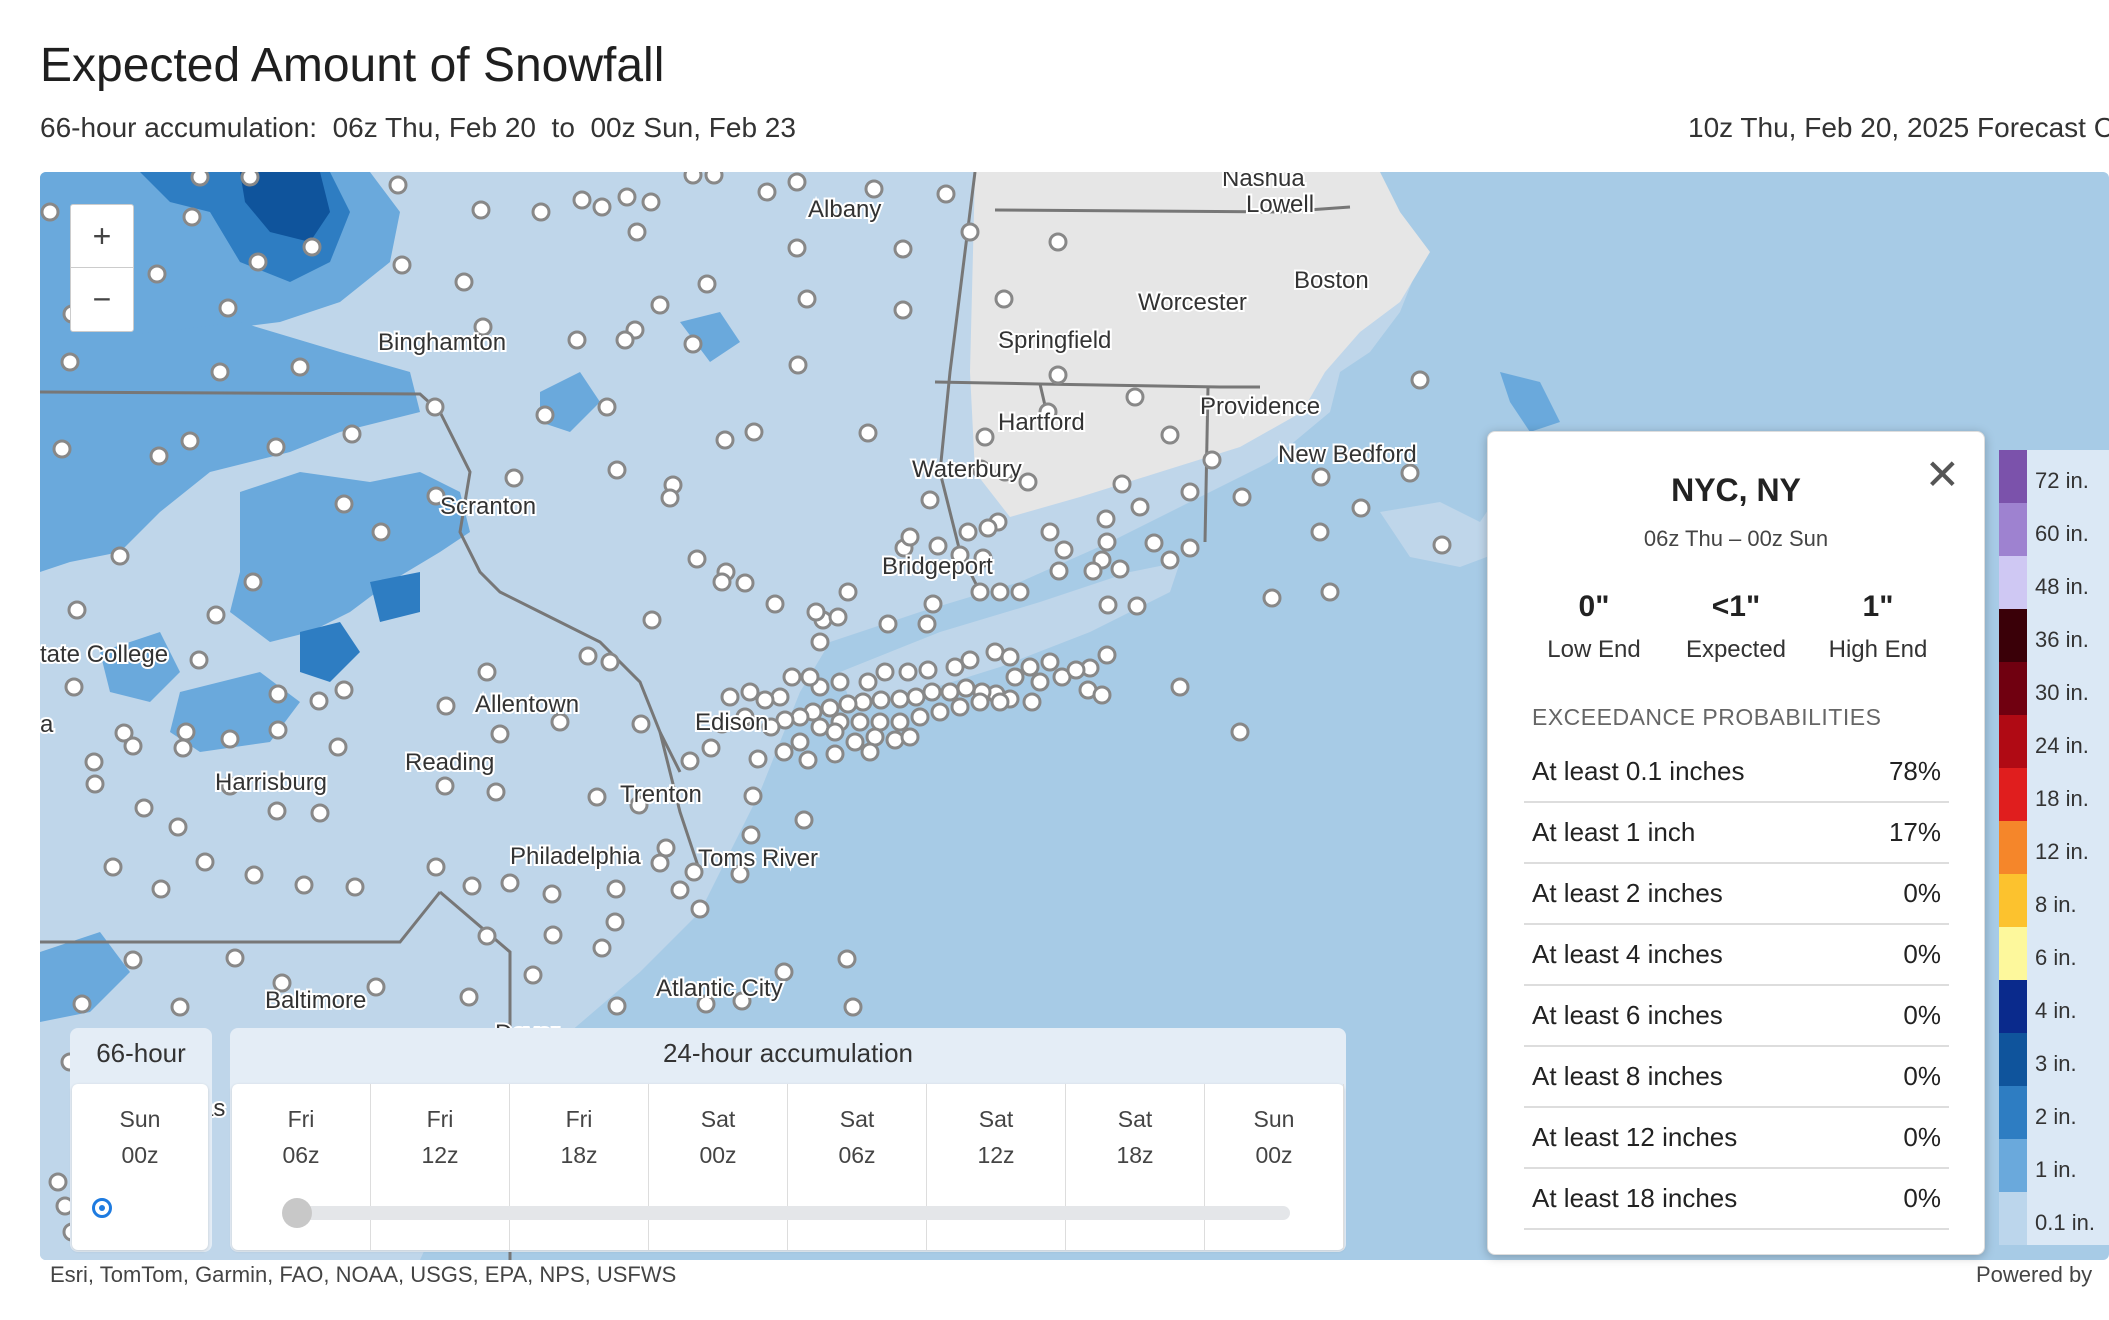  Describe the element at coordinates (710, 337) in the screenshot. I see `snow-band-ny2` at that location.